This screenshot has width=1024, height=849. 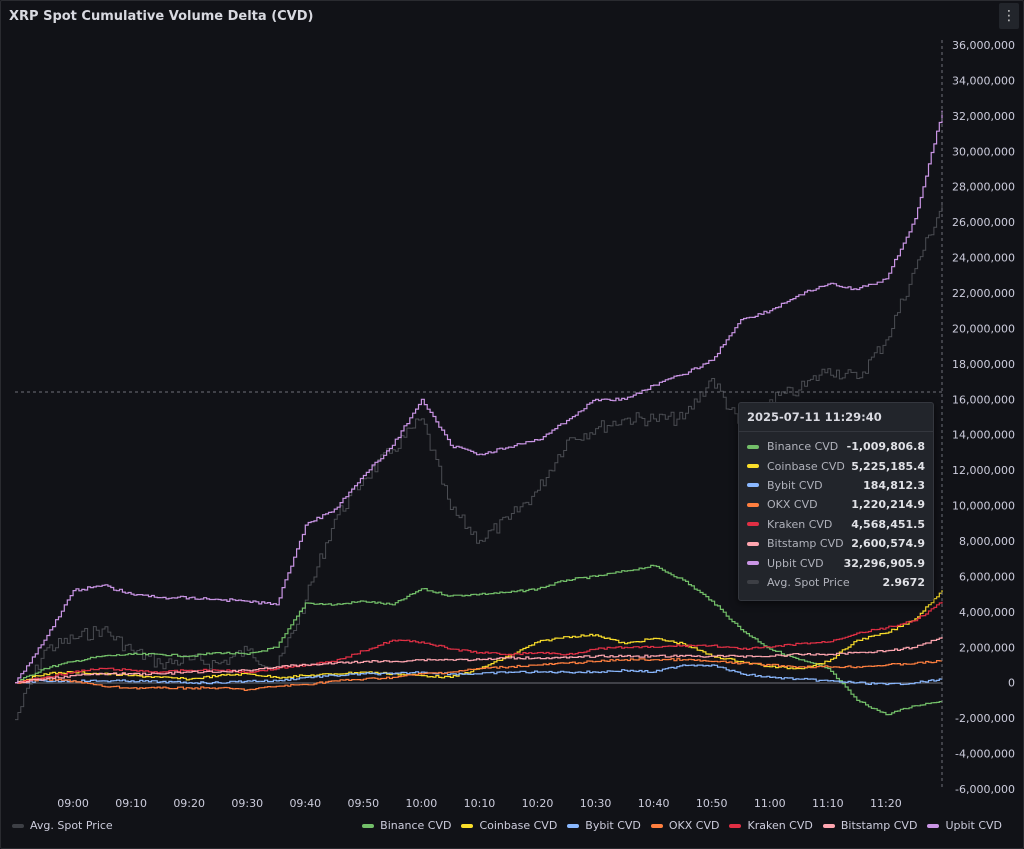 I want to click on legend-item: Binance CVD, so click(x=406, y=825).